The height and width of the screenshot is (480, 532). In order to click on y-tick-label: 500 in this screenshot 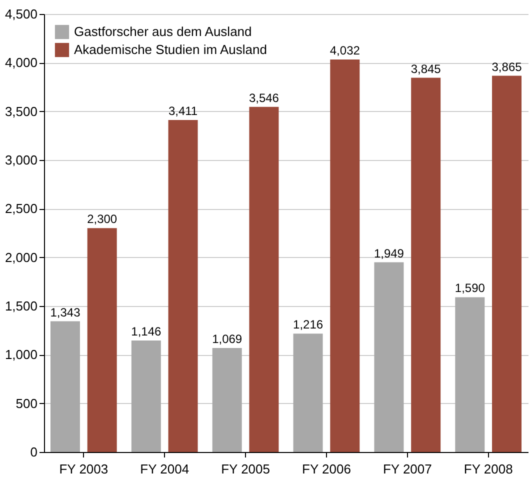, I will do `click(27, 403)`.